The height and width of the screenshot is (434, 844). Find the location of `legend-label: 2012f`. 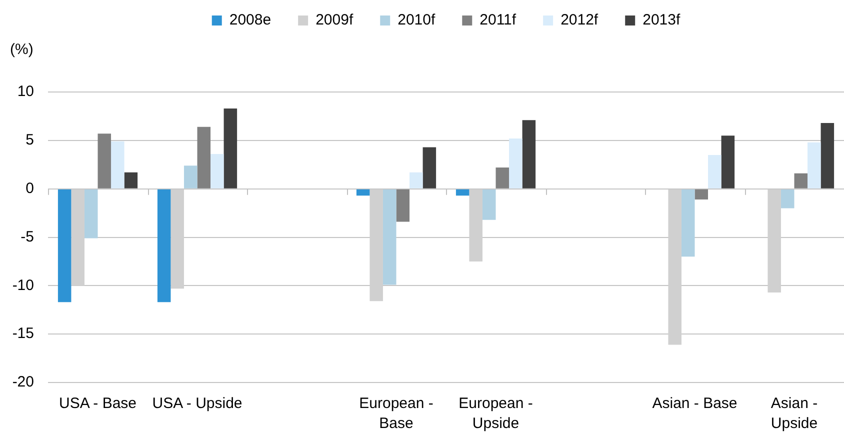

legend-label: 2012f is located at coordinates (579, 20).